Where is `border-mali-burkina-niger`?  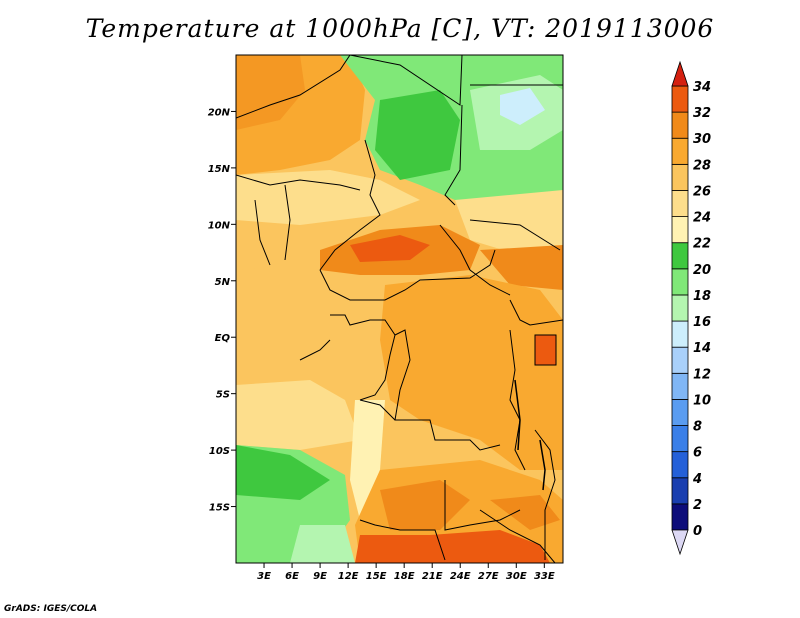
border-mali-burkina-niger is located at coordinates (298, 182).